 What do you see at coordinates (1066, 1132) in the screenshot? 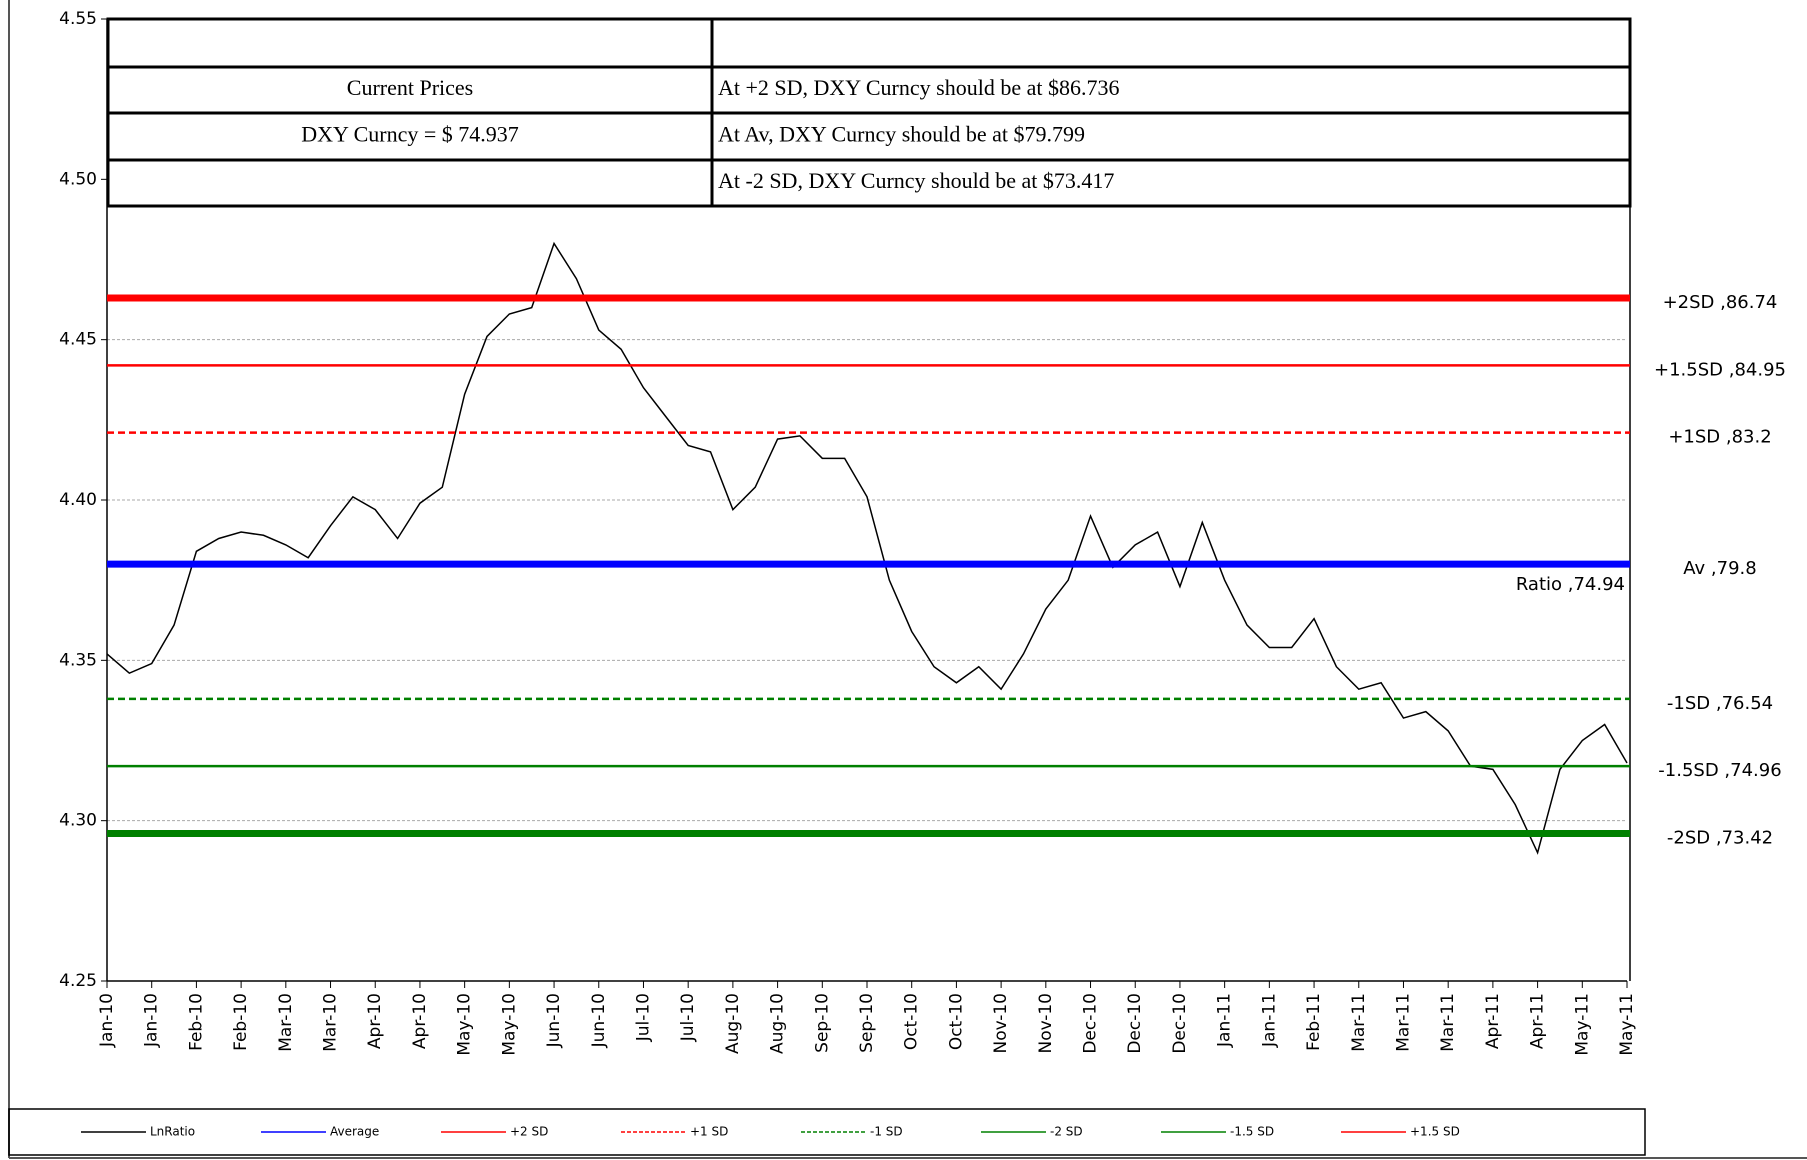
I see `legend-label: -2 SD` at bounding box center [1066, 1132].